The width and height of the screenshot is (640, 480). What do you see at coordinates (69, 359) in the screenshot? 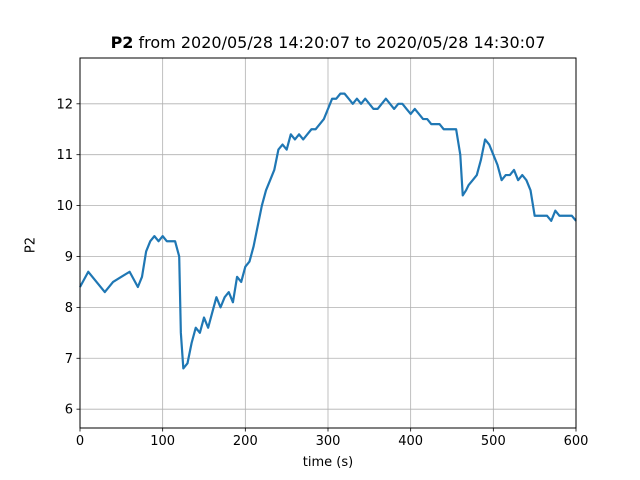
I see `y-tick-label: 7` at bounding box center [69, 359].